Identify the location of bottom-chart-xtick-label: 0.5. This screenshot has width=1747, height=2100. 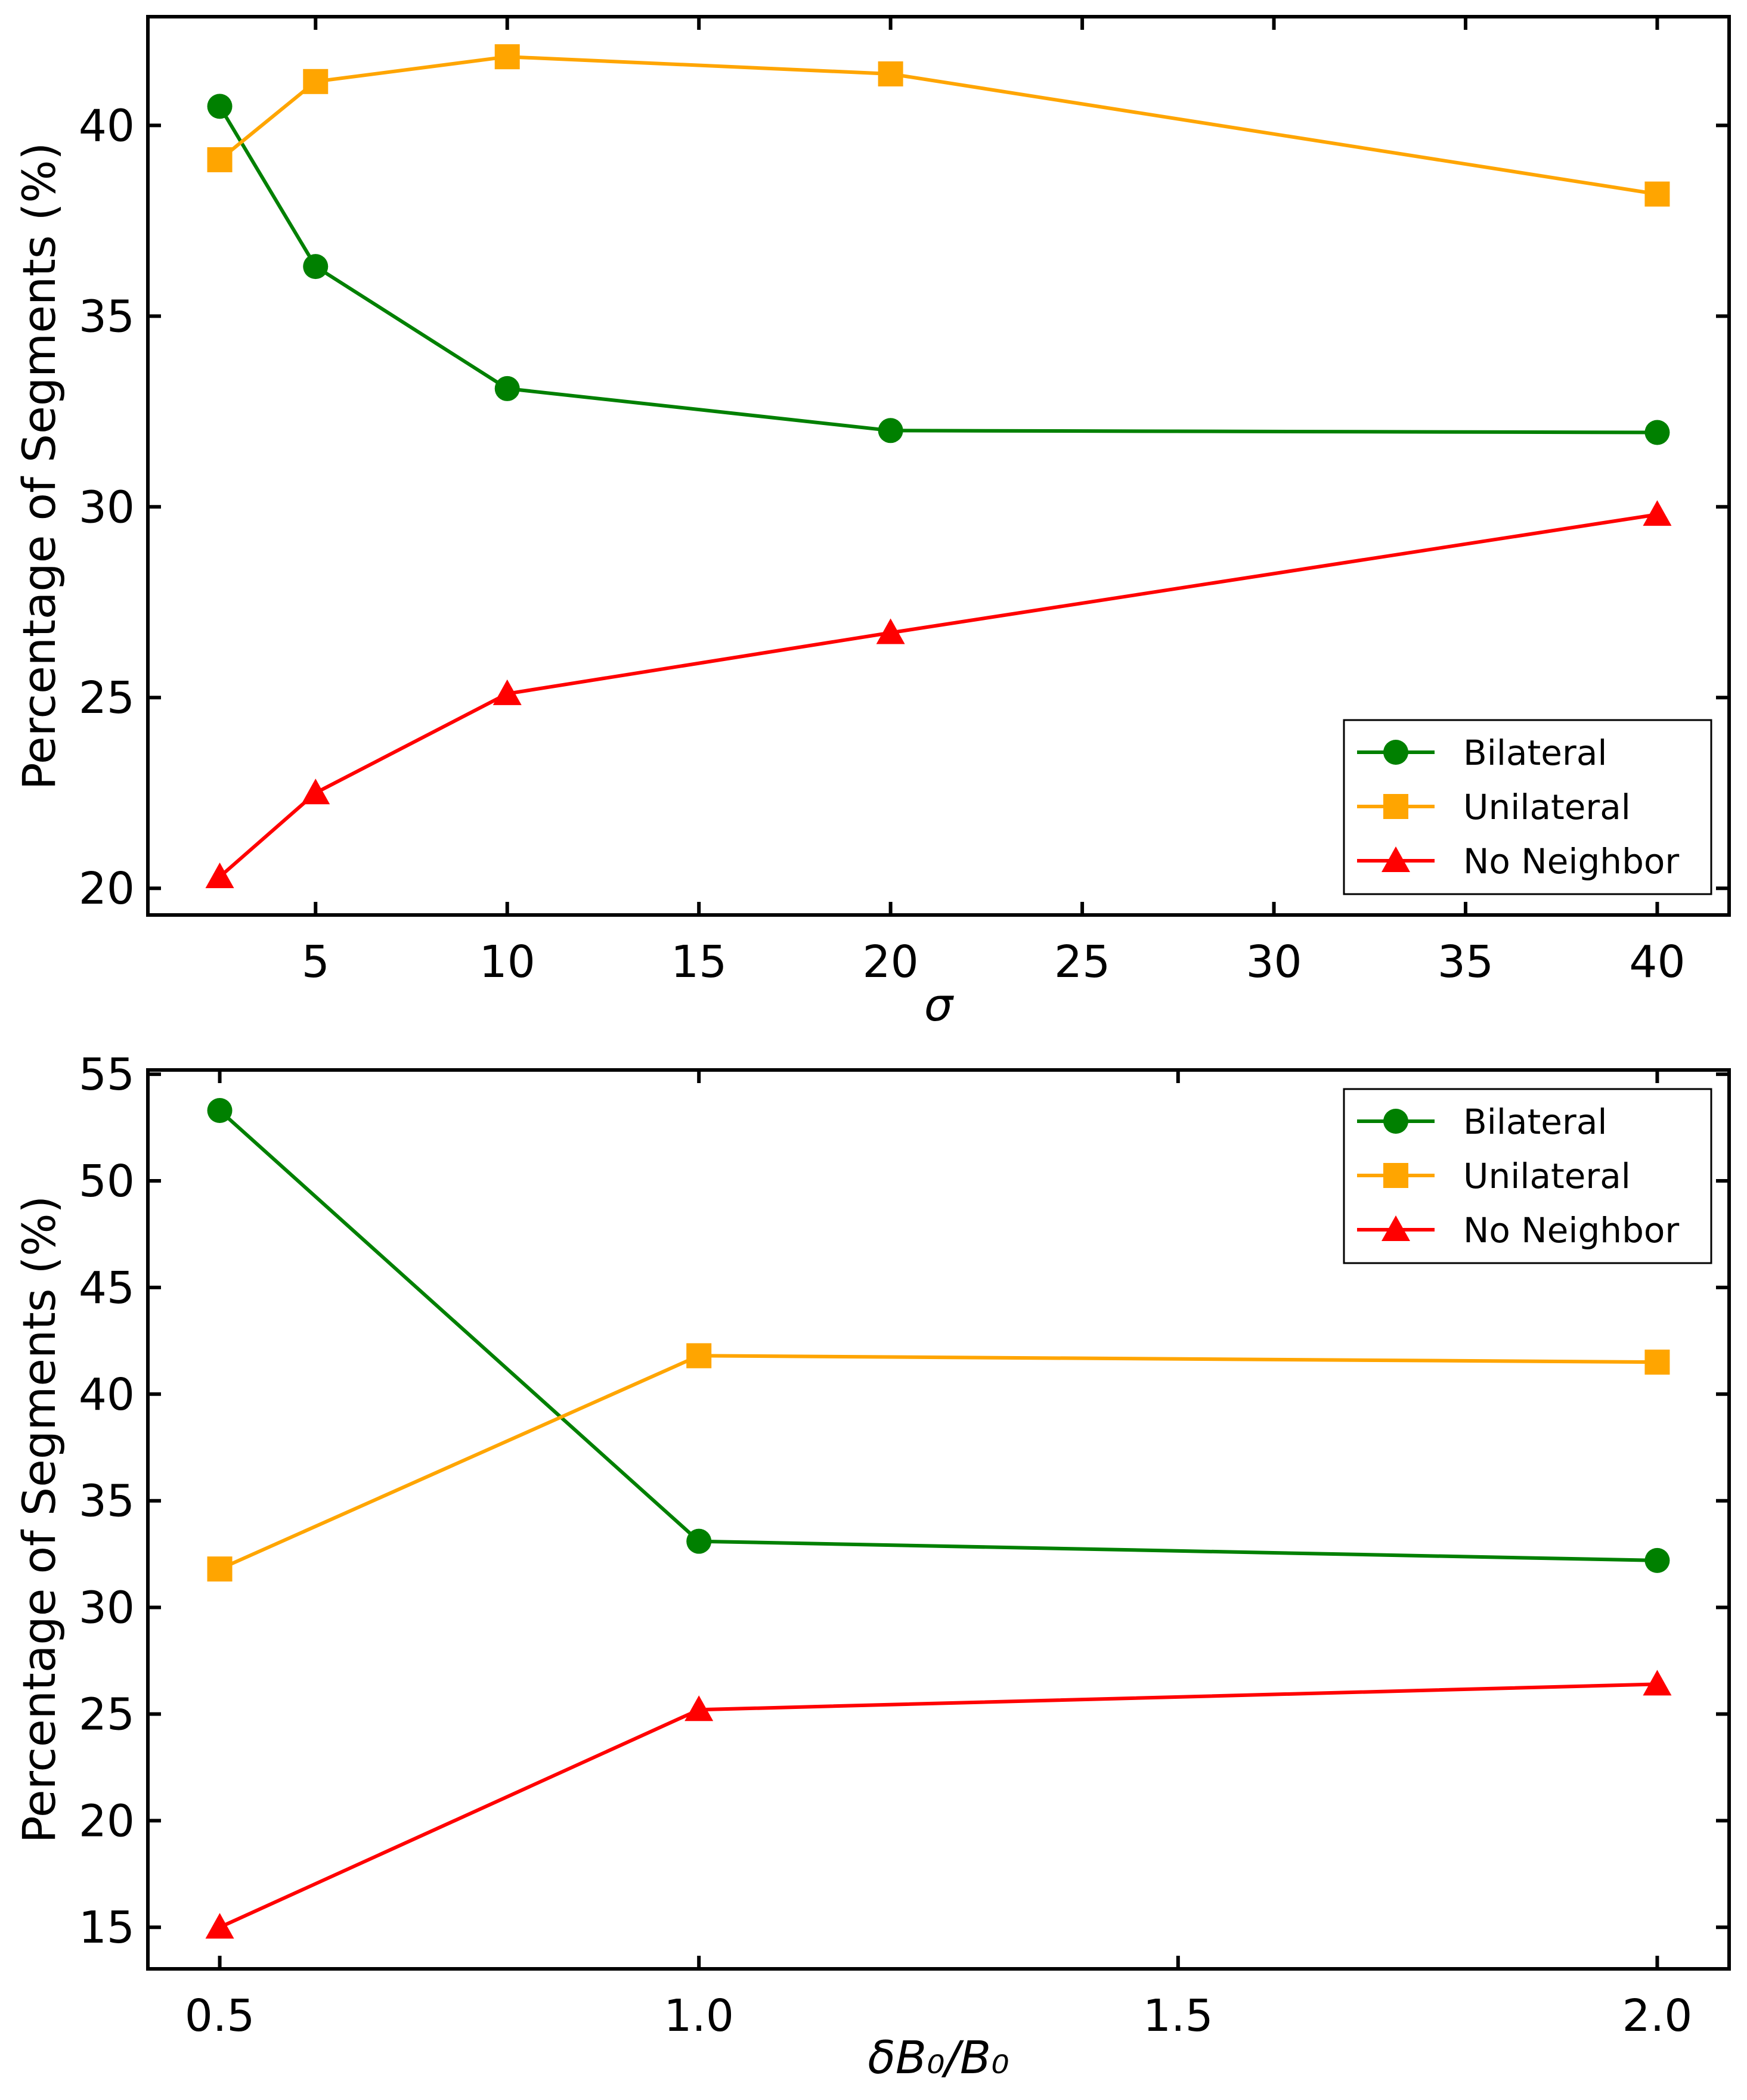
(220, 2016).